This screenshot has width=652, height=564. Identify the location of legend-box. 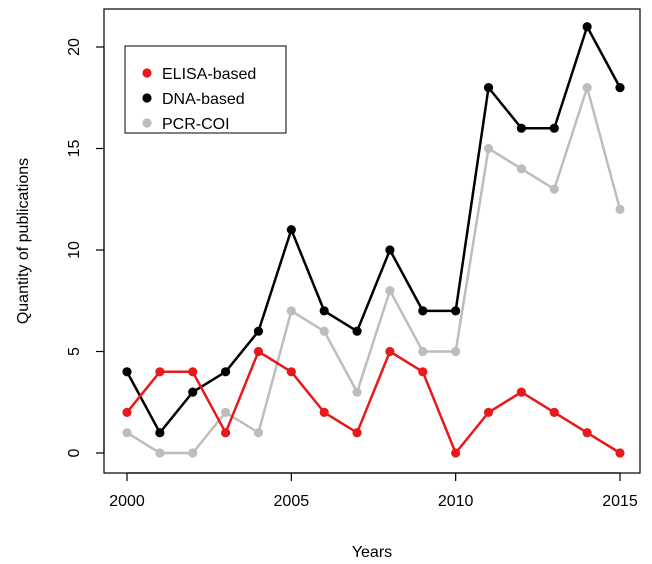
(205, 89).